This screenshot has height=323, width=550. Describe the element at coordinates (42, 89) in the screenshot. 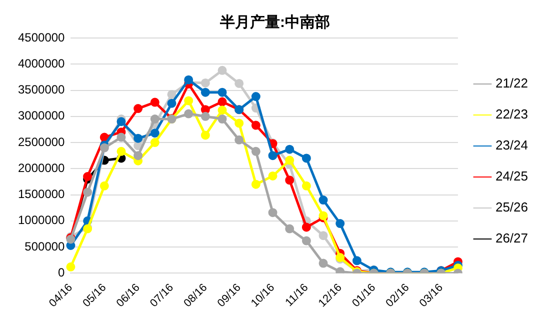

I see `y-tick-label: 3500000` at that location.